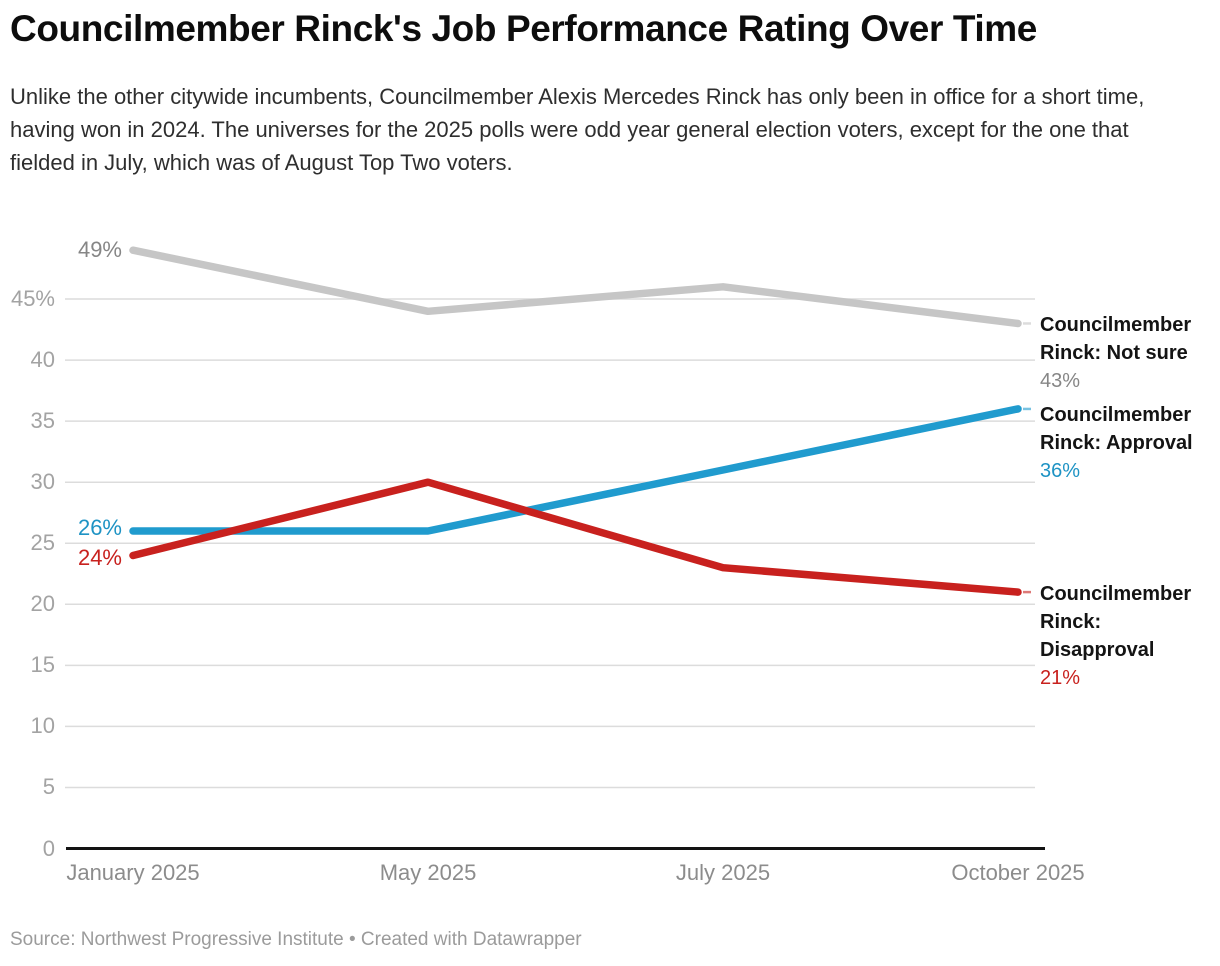 The image size is (1220, 966). Describe the element at coordinates (42, 665) in the screenshot. I see `y-tick-label-15: 15` at that location.